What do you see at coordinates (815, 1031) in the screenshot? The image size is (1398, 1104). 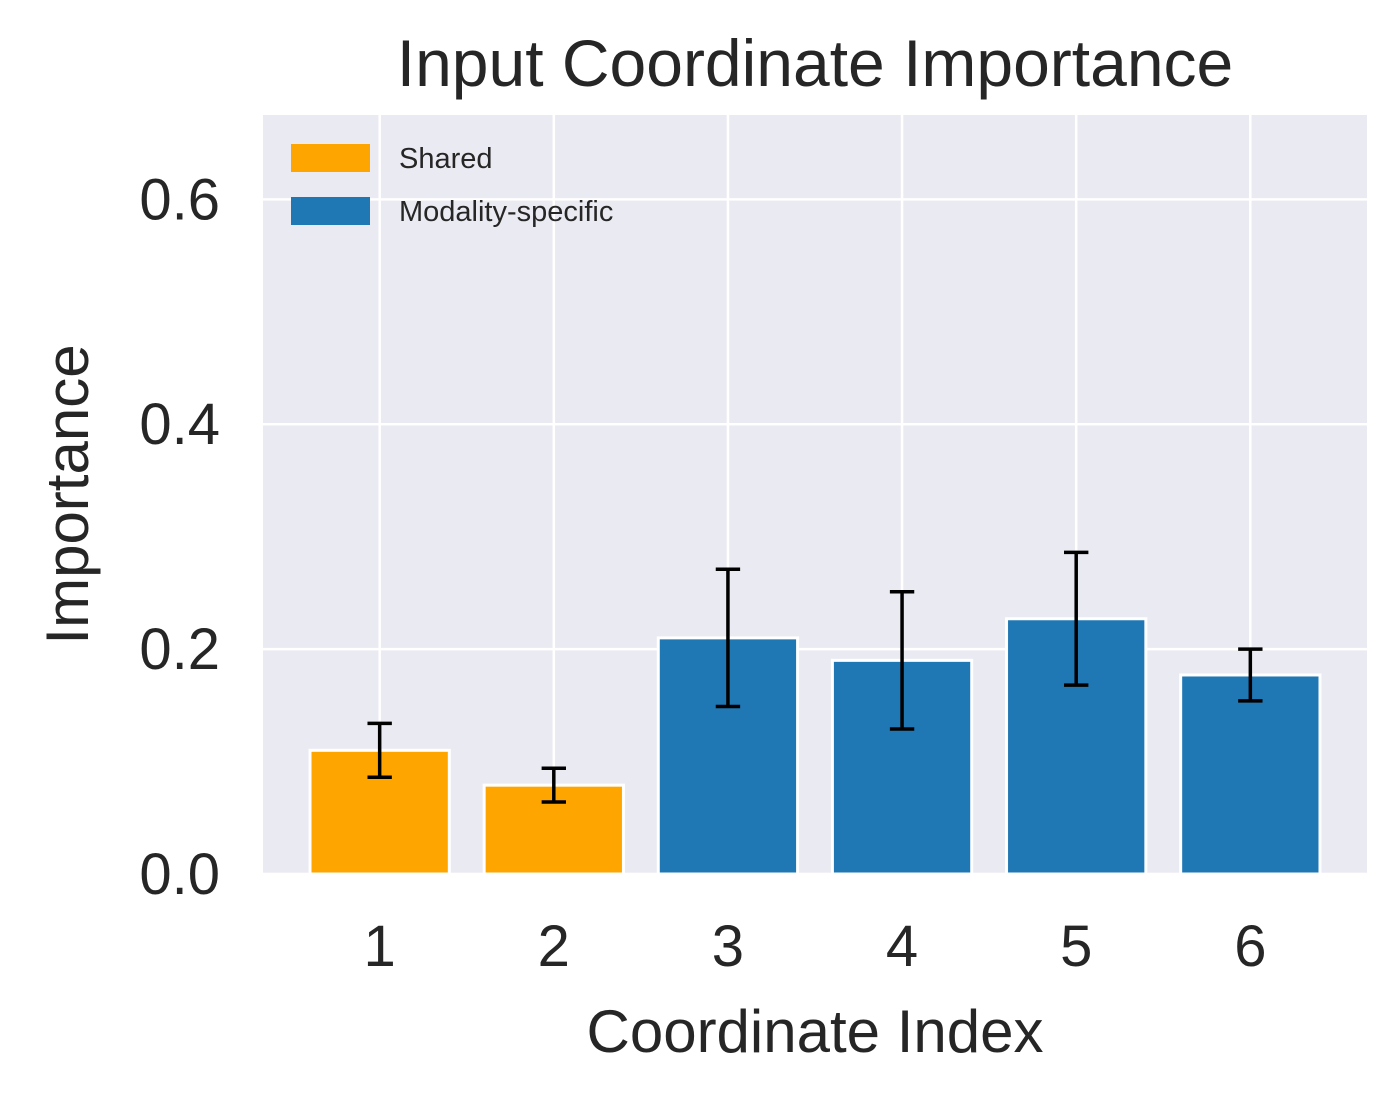 I see `x-axis-label: Coordinate Index` at bounding box center [815, 1031].